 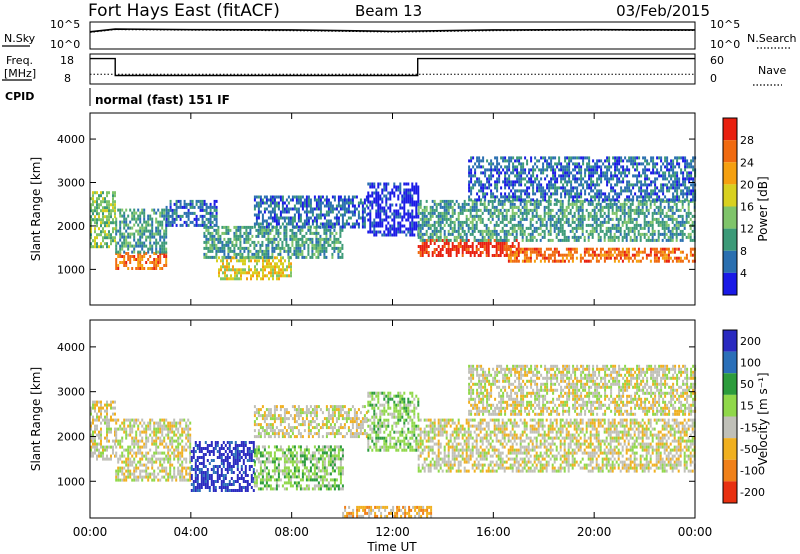 What do you see at coordinates (750, 341) in the screenshot?
I see `colorbar-tick-label: 200` at bounding box center [750, 341].